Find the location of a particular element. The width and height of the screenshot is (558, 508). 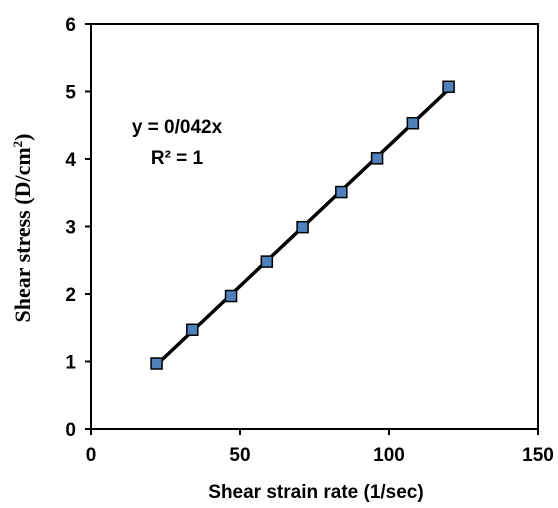

y-tick-label: 0 is located at coordinates (70, 430).